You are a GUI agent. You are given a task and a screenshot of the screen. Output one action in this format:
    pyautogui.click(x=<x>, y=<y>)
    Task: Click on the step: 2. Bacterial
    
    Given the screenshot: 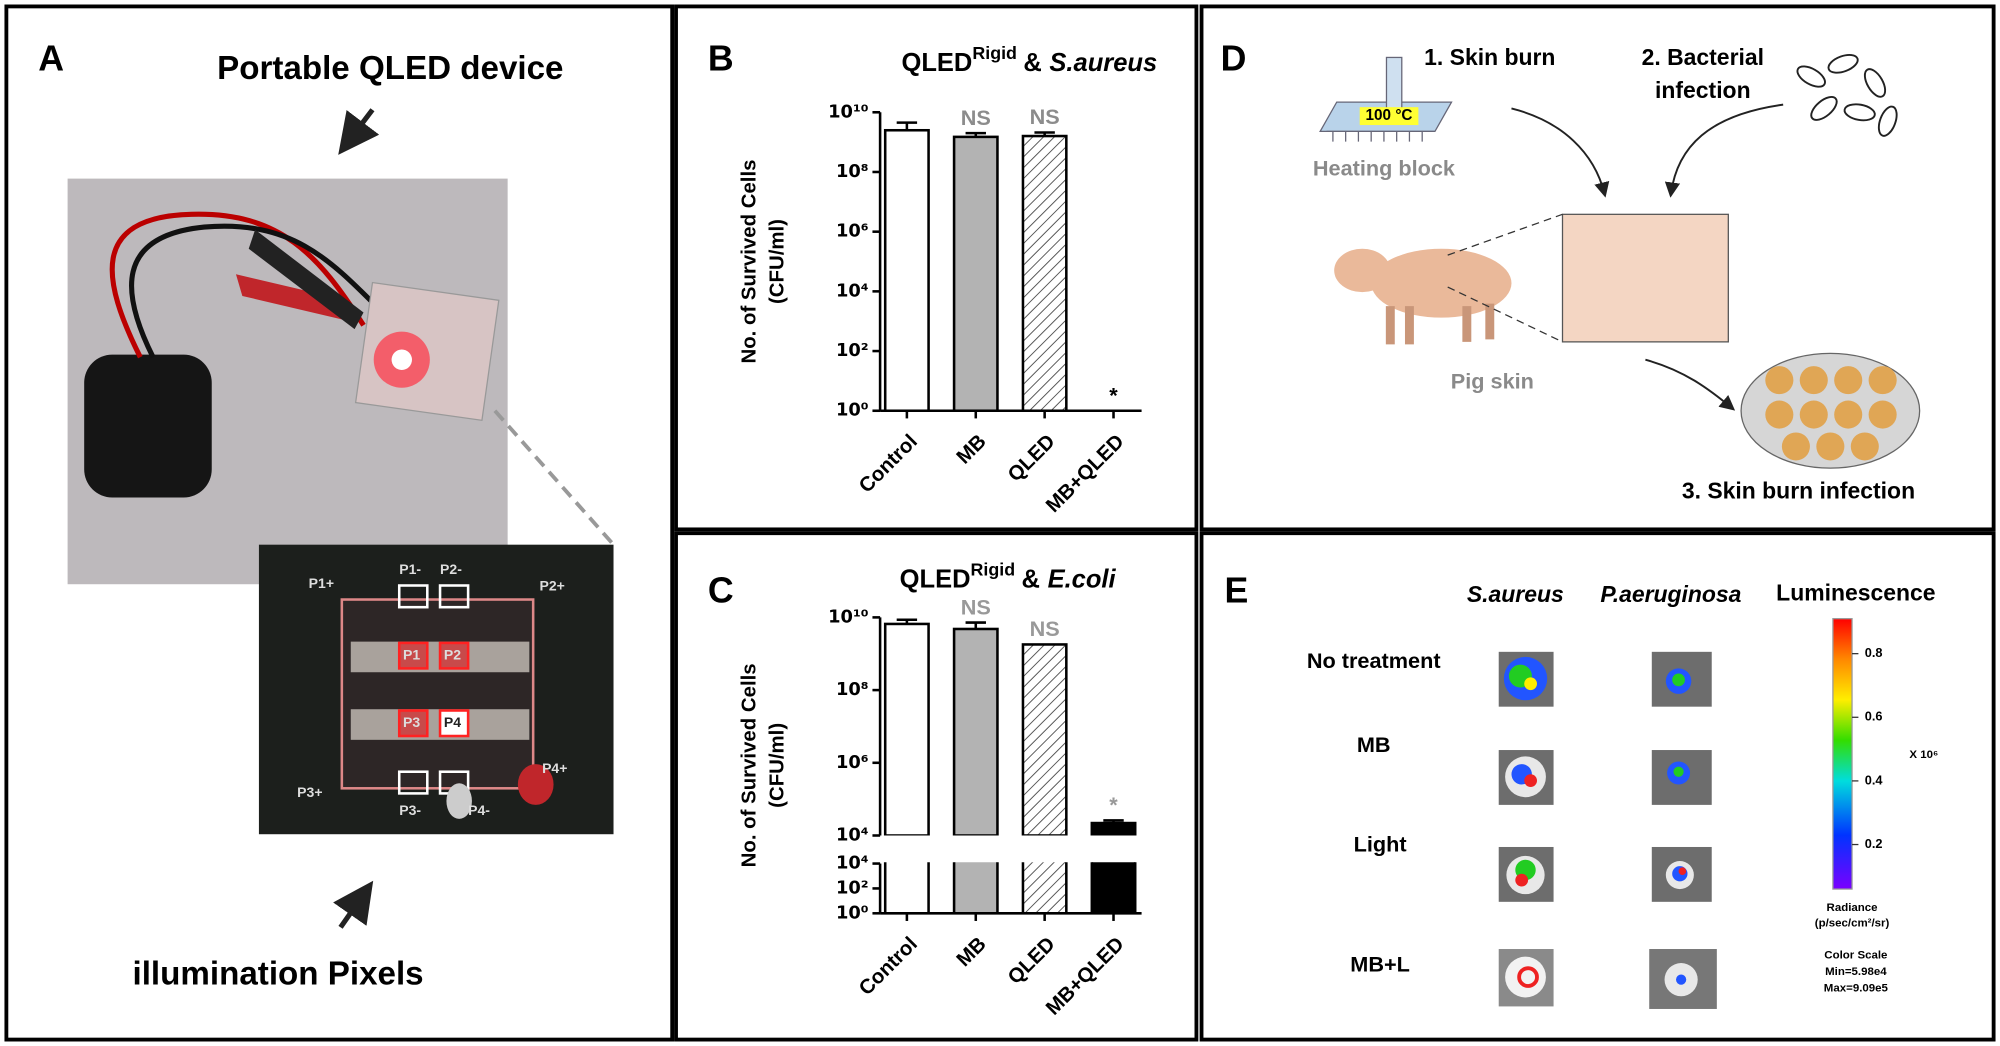 What is the action you would take?
    pyautogui.click(x=1703, y=57)
    